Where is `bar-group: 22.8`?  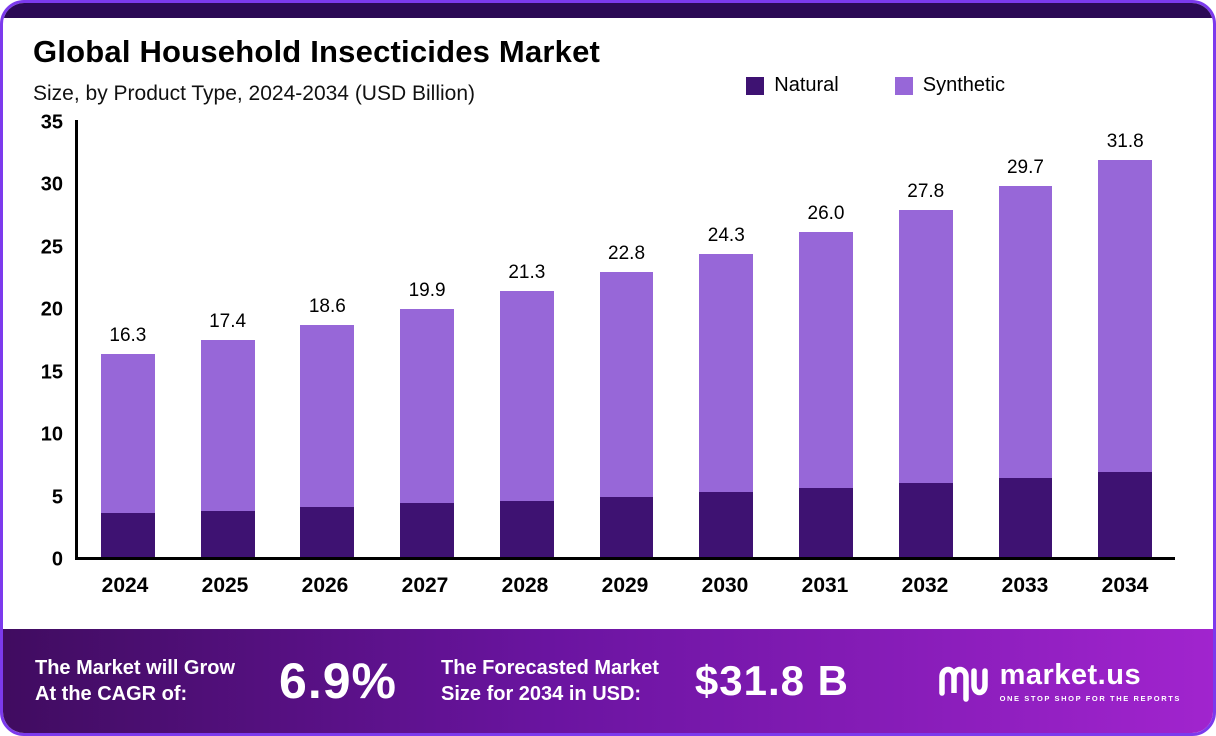
bar-group: 22.8 is located at coordinates (627, 338).